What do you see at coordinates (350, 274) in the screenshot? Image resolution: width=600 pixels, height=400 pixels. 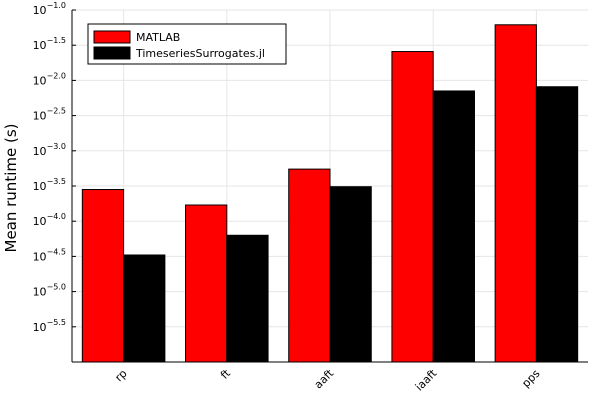 I see `bar-aaft-timeseriessurrogates` at bounding box center [350, 274].